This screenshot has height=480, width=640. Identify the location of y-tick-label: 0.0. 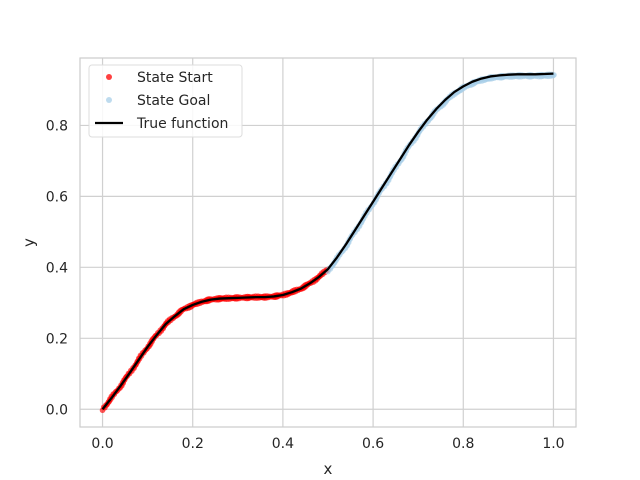
(57, 410).